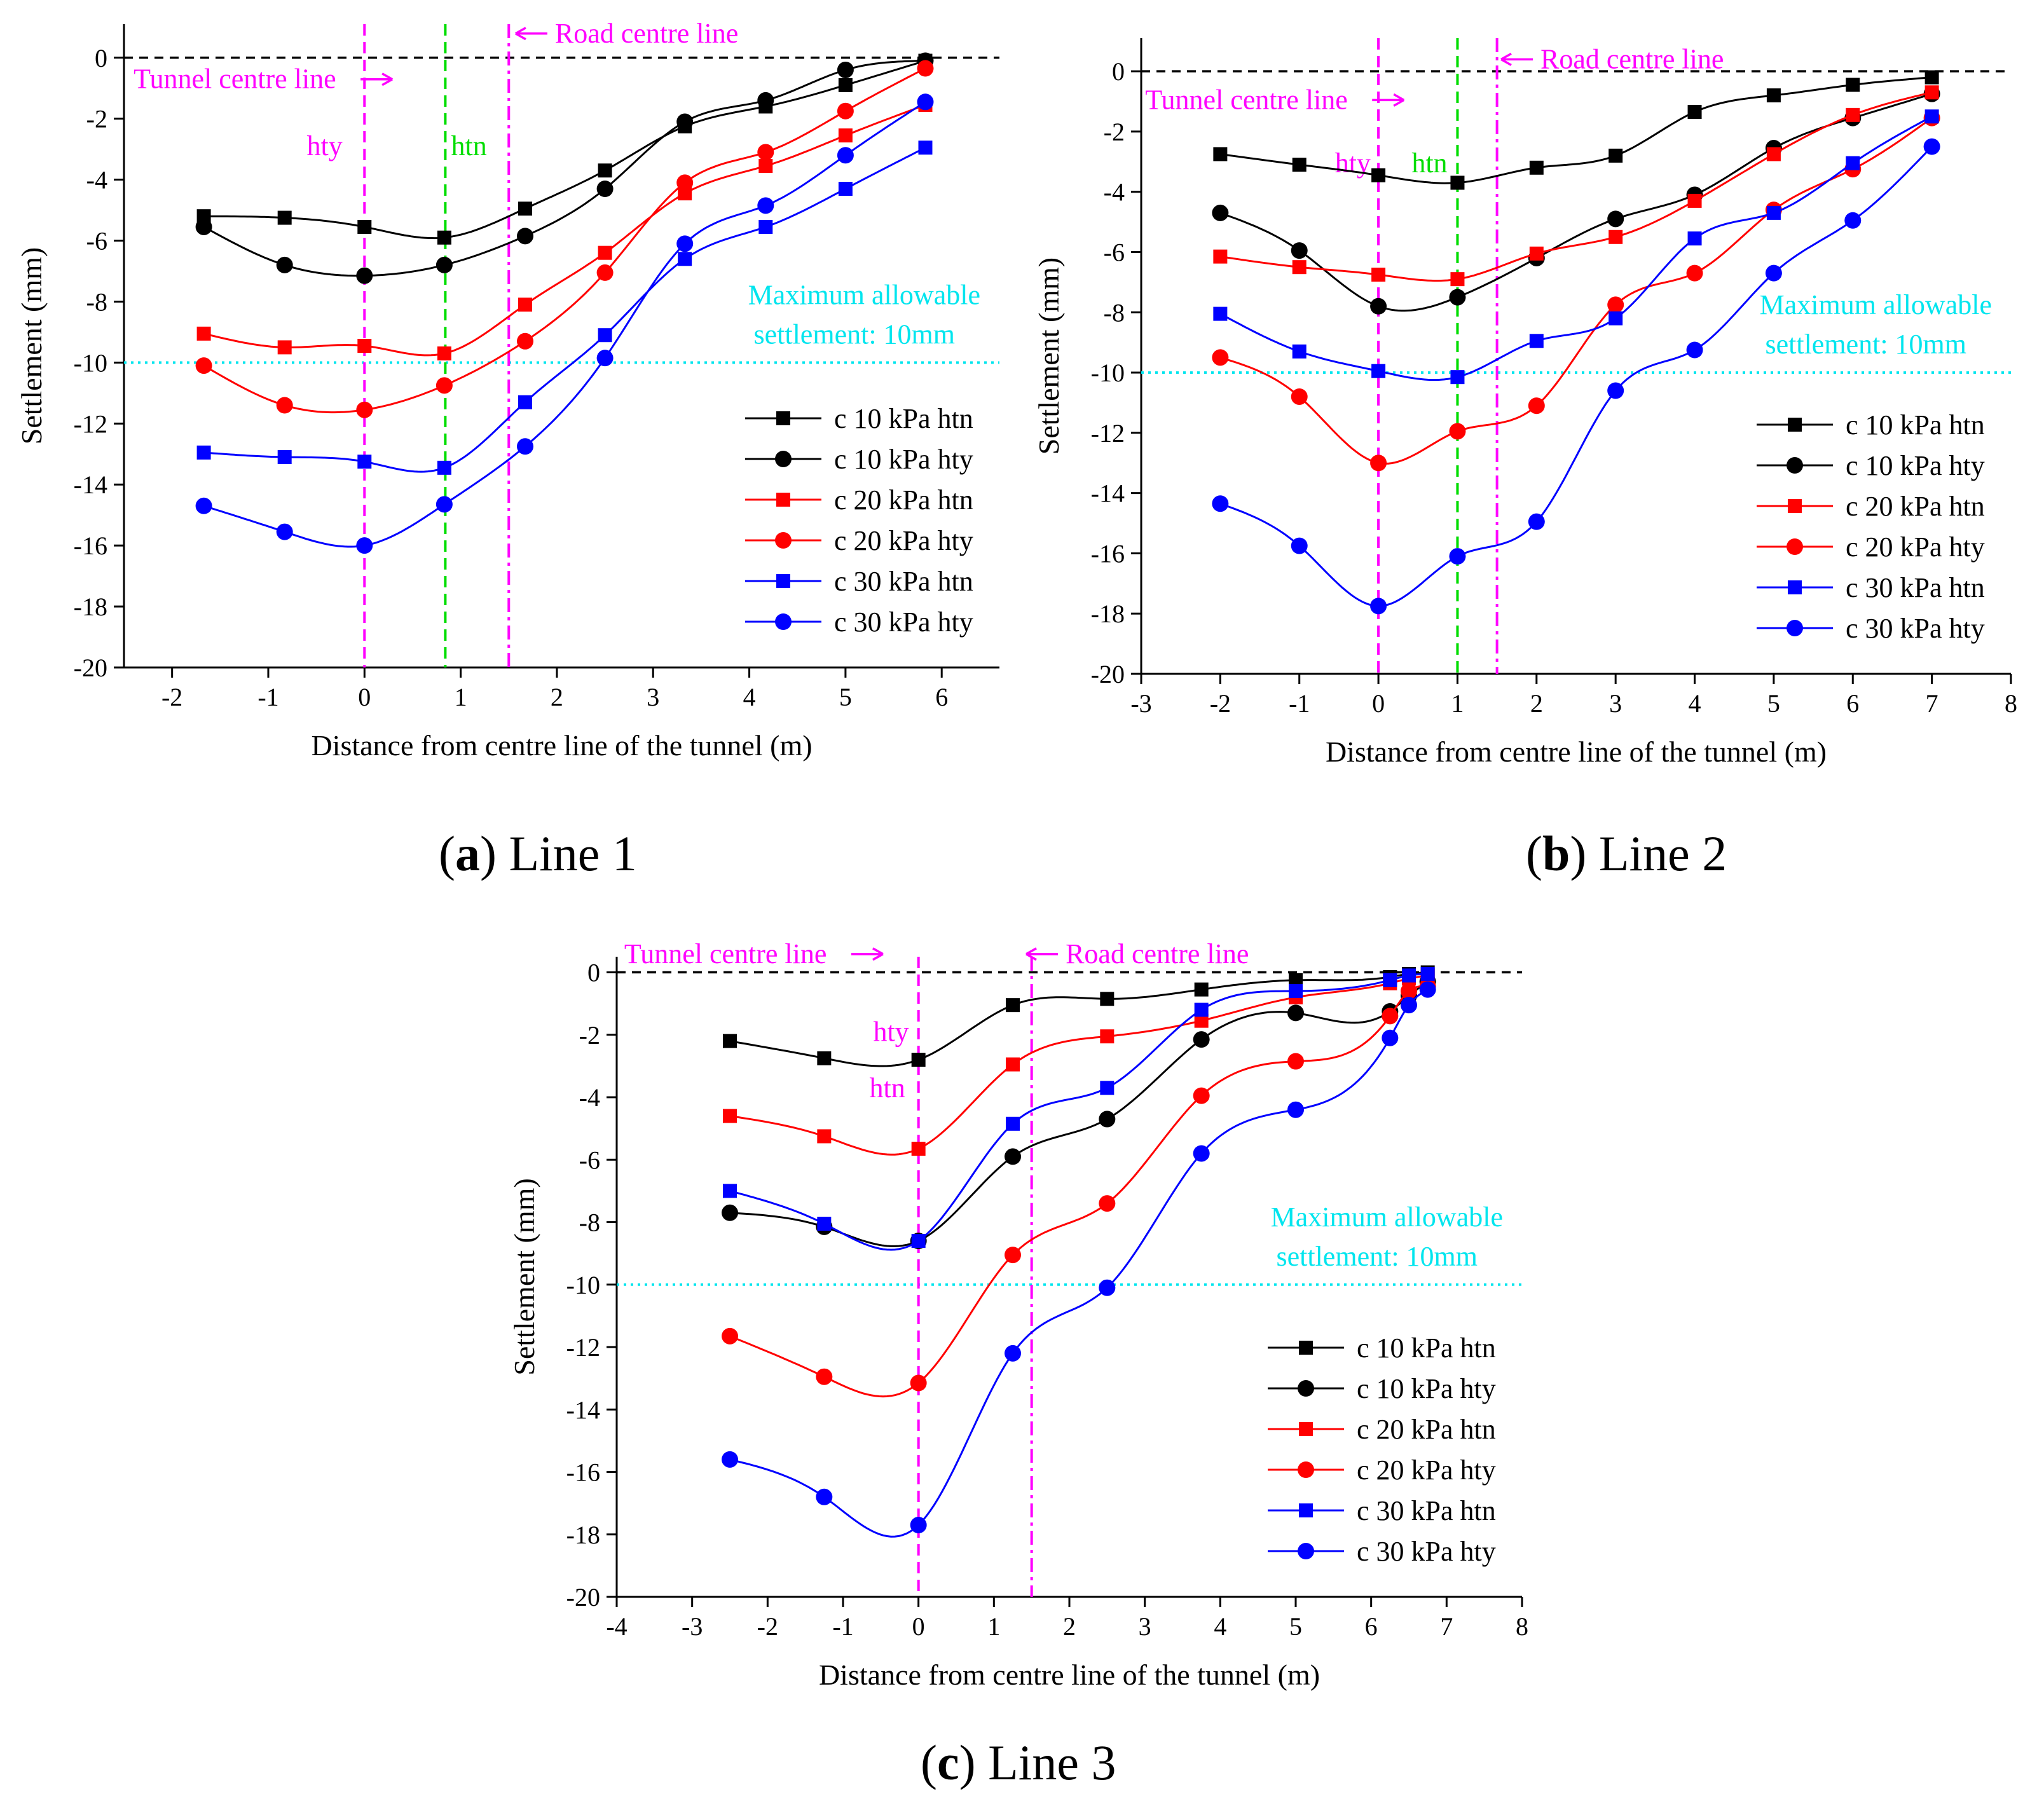 The image size is (2044, 1820). What do you see at coordinates (1865, 344) in the screenshot?
I see `threshold-label: settlement: 10mm` at bounding box center [1865, 344].